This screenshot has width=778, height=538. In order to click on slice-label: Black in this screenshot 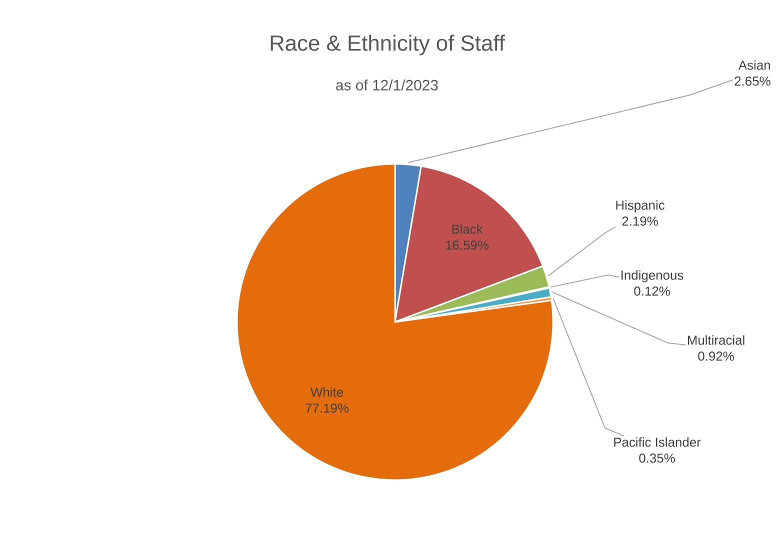, I will do `click(467, 229)`.